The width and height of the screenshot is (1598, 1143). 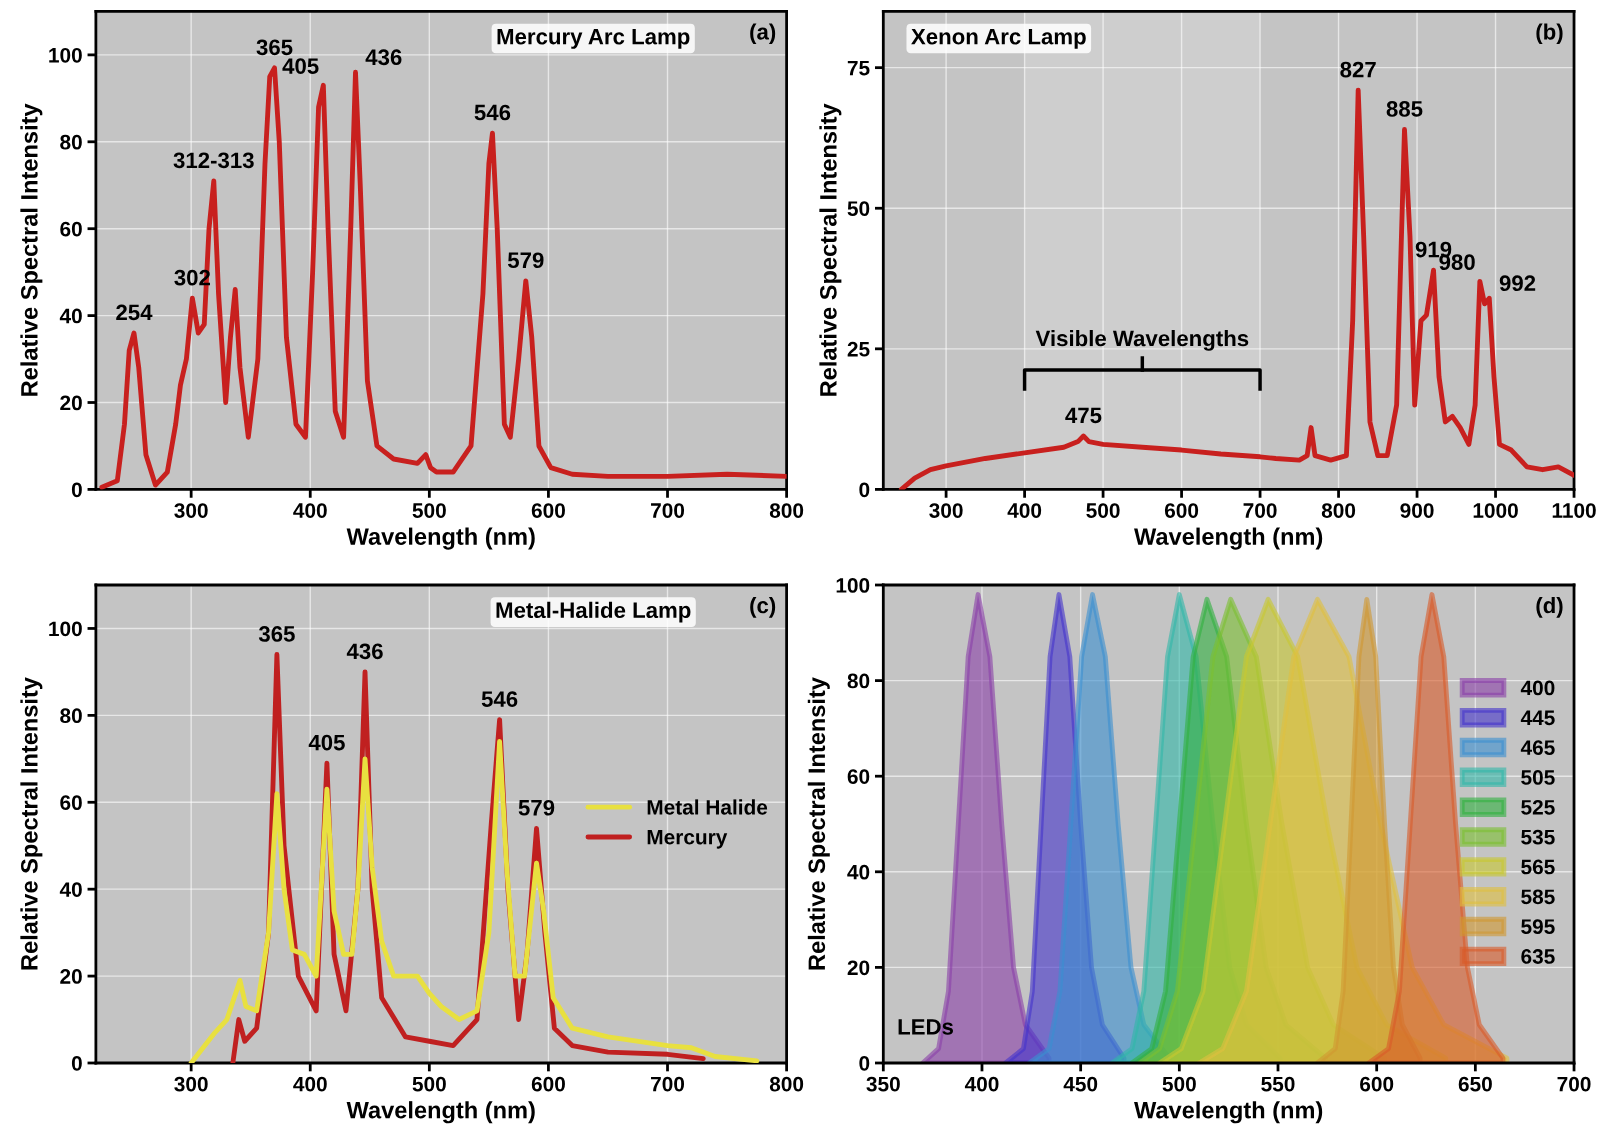 I want to click on x-tick-label: 650, so click(x=1475, y=1084).